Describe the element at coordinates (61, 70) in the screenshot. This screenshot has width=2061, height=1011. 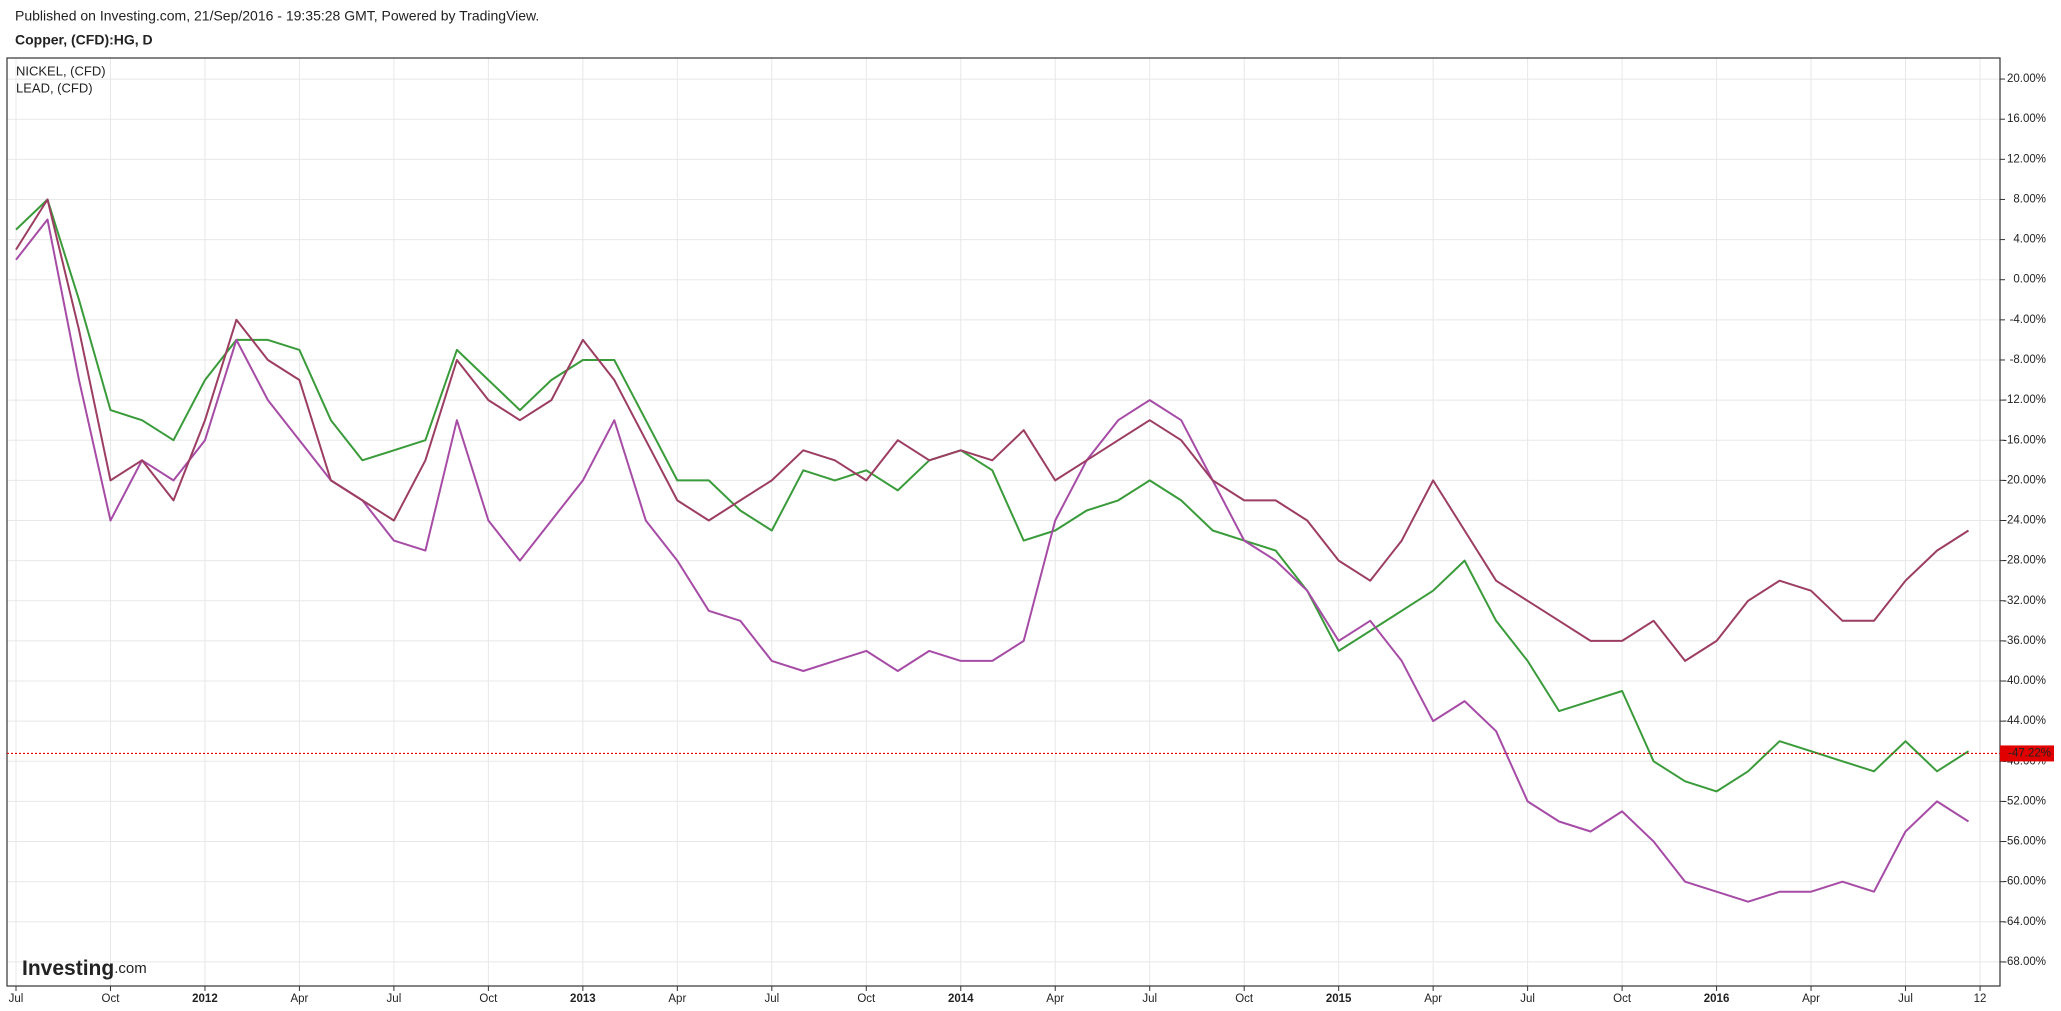
I see `legend-entry: NICKEL, (CFD)` at that location.